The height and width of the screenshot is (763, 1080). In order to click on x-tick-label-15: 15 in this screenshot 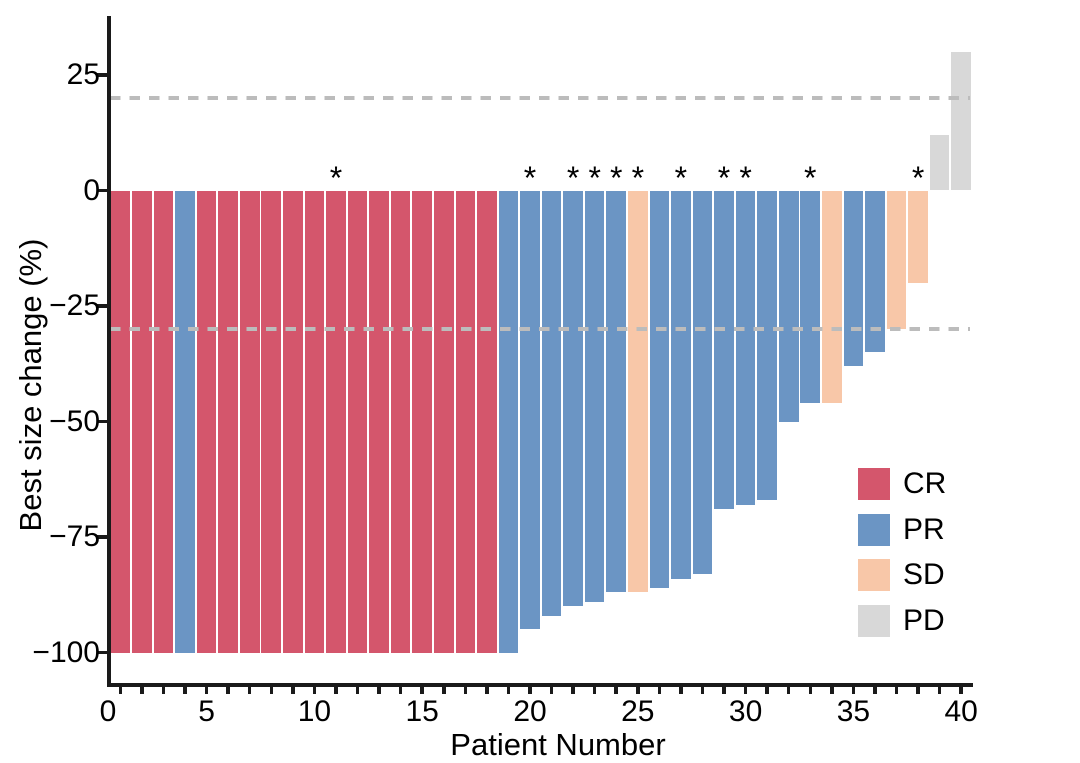, I will do `click(422, 711)`.